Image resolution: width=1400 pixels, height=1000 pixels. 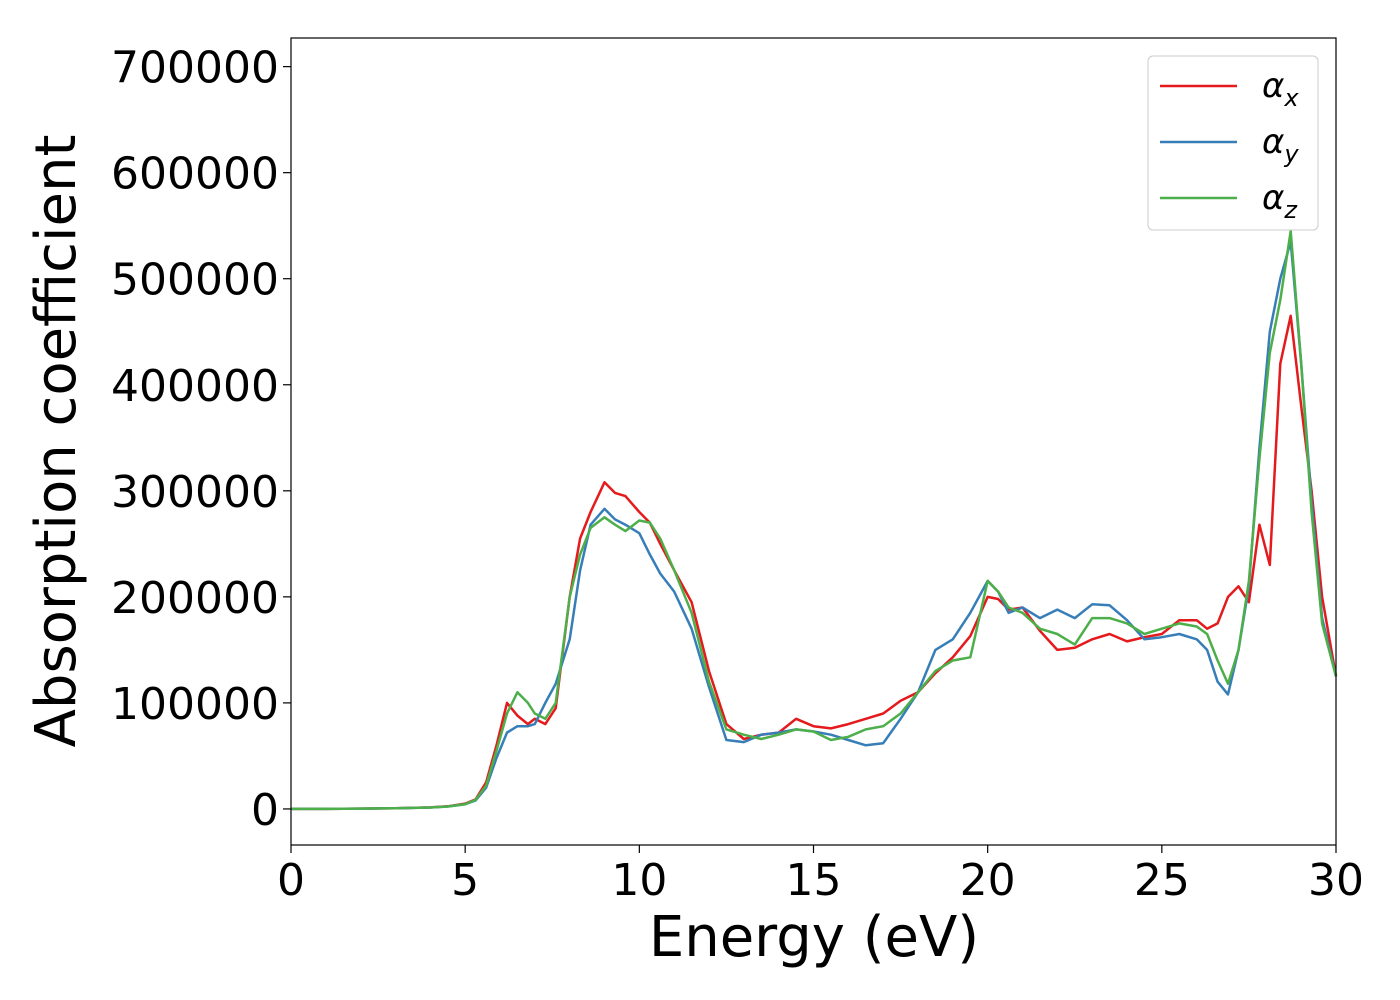 What do you see at coordinates (195, 704) in the screenshot?
I see `y-tick-label: 100000` at bounding box center [195, 704].